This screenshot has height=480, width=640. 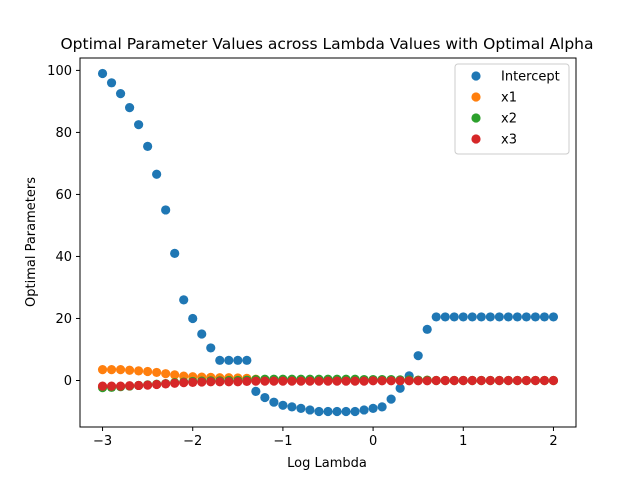 I want to click on legend-label: Intercept, so click(x=530, y=77).